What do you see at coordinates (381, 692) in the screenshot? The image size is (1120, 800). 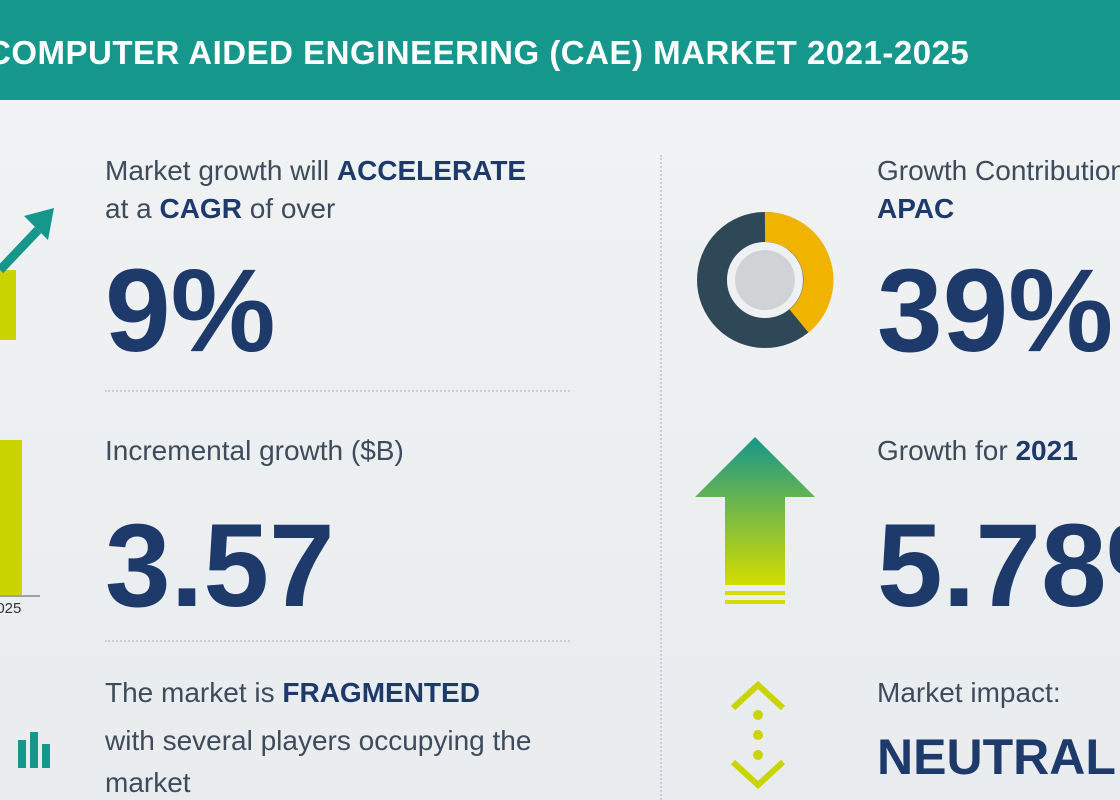 I see `text: FRAGMENTED` at bounding box center [381, 692].